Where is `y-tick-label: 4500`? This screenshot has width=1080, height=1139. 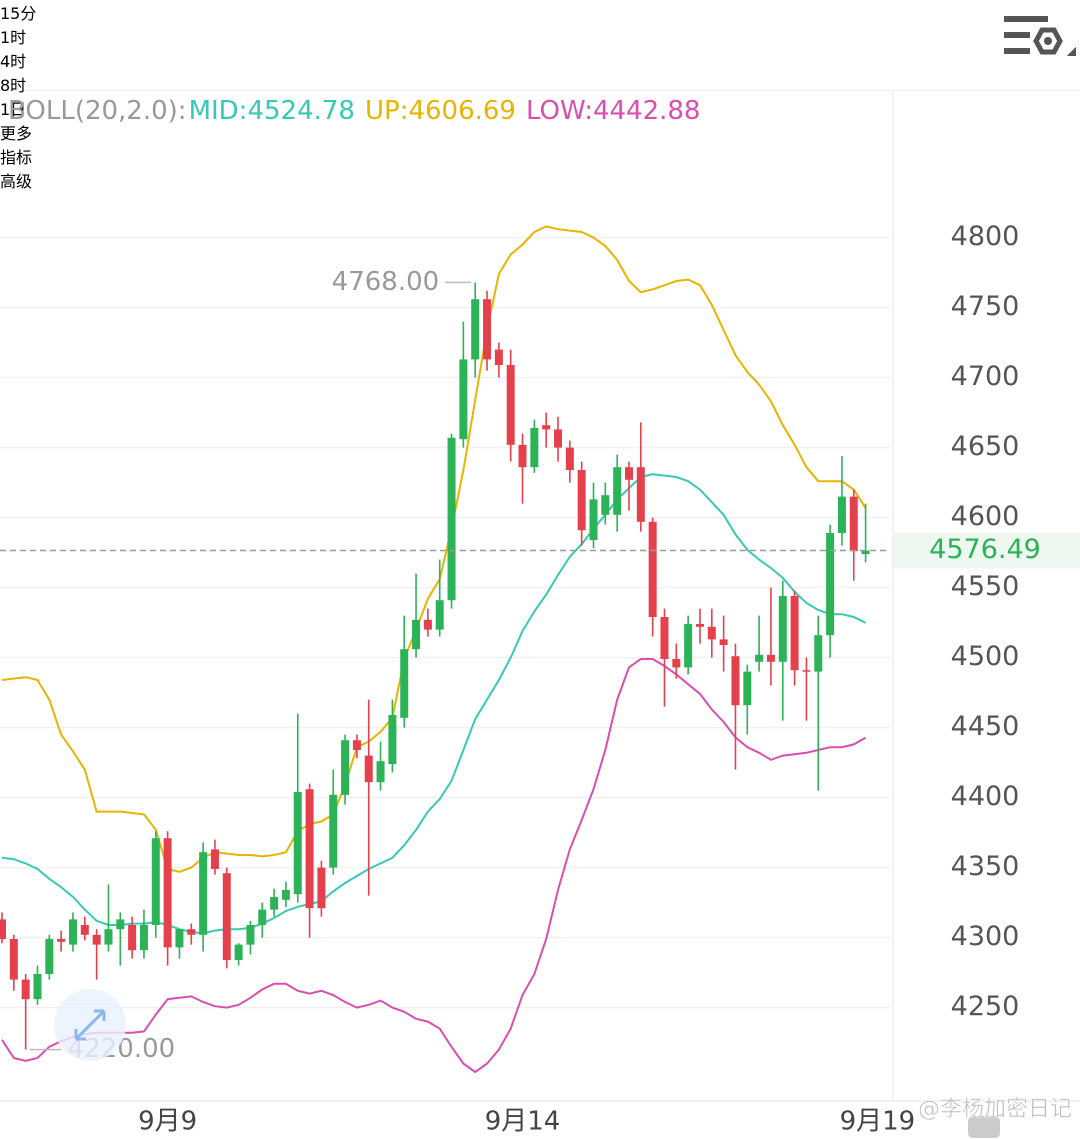
y-tick-label: 4500 is located at coordinates (985, 656).